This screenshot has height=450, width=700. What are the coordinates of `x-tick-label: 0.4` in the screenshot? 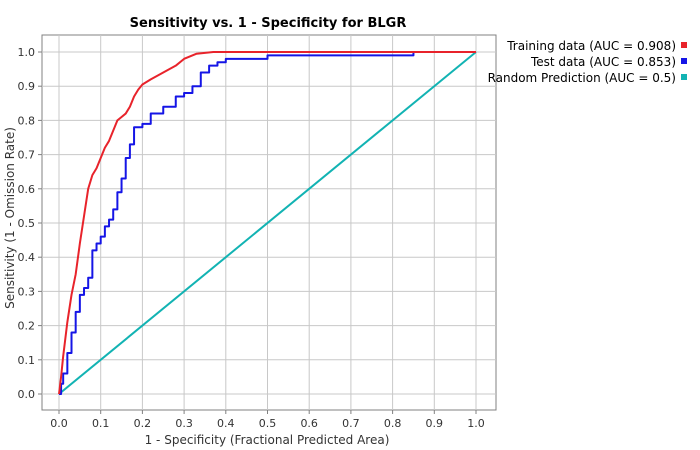 It's located at (226, 423).